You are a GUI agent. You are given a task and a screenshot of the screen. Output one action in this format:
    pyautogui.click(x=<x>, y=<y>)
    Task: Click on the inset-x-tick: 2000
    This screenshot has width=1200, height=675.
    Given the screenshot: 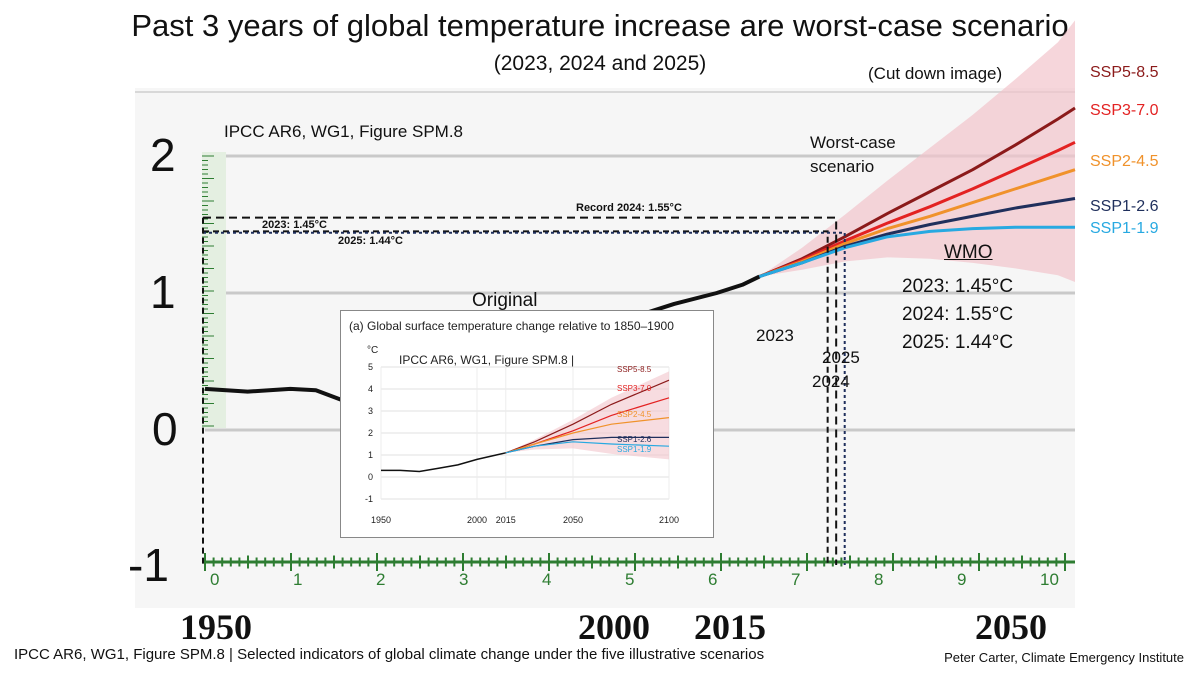 What is the action you would take?
    pyautogui.click(x=477, y=520)
    